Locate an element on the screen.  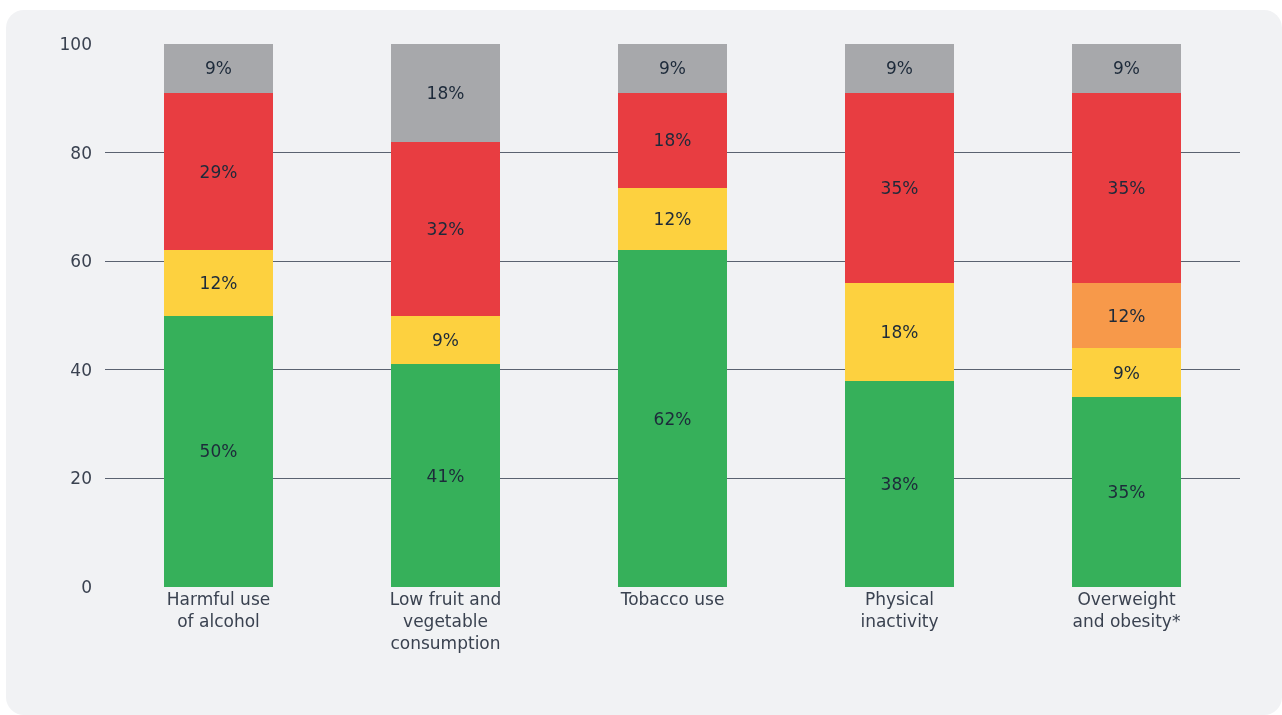
data-label: 41% is located at coordinates (445, 475).